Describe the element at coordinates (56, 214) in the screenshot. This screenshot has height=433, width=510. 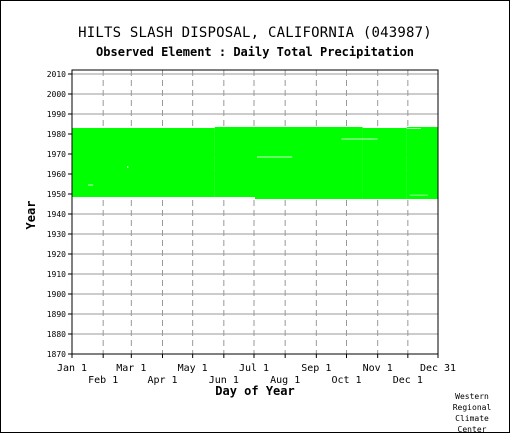
I see `y-tick-label: 1940` at that location.